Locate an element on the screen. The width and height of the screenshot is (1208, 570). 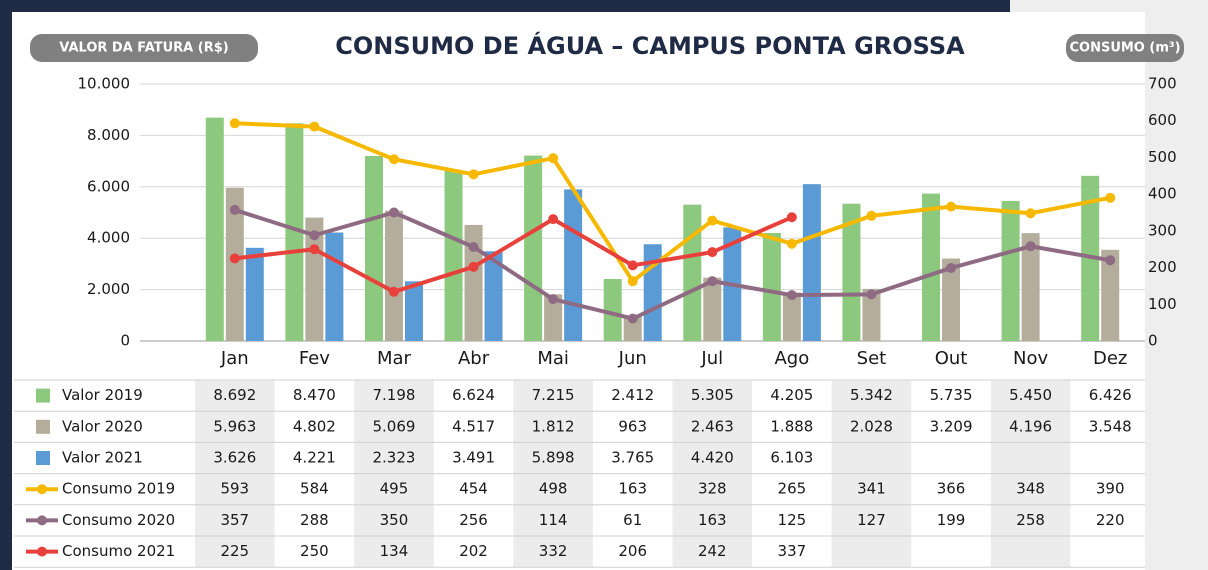
table-cell: 199 is located at coordinates (951, 520).